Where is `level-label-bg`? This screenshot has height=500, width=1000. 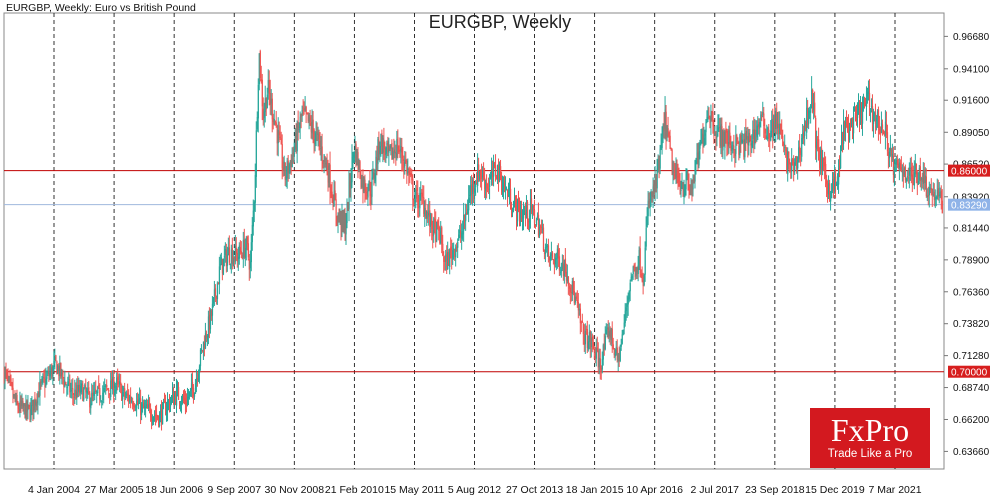 level-label-bg is located at coordinates (969, 371).